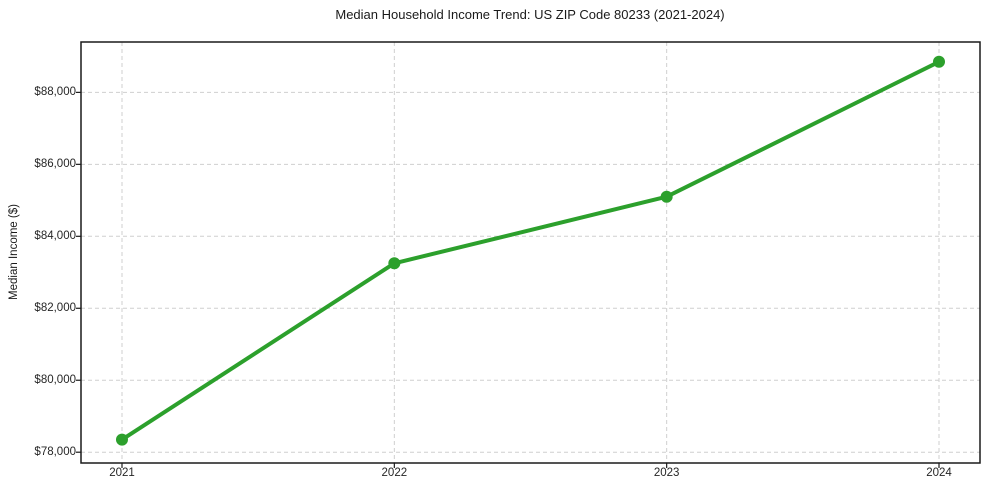 The height and width of the screenshot is (490, 989). Describe the element at coordinates (55, 308) in the screenshot. I see `y-tick-label-82000: $82,000` at that location.